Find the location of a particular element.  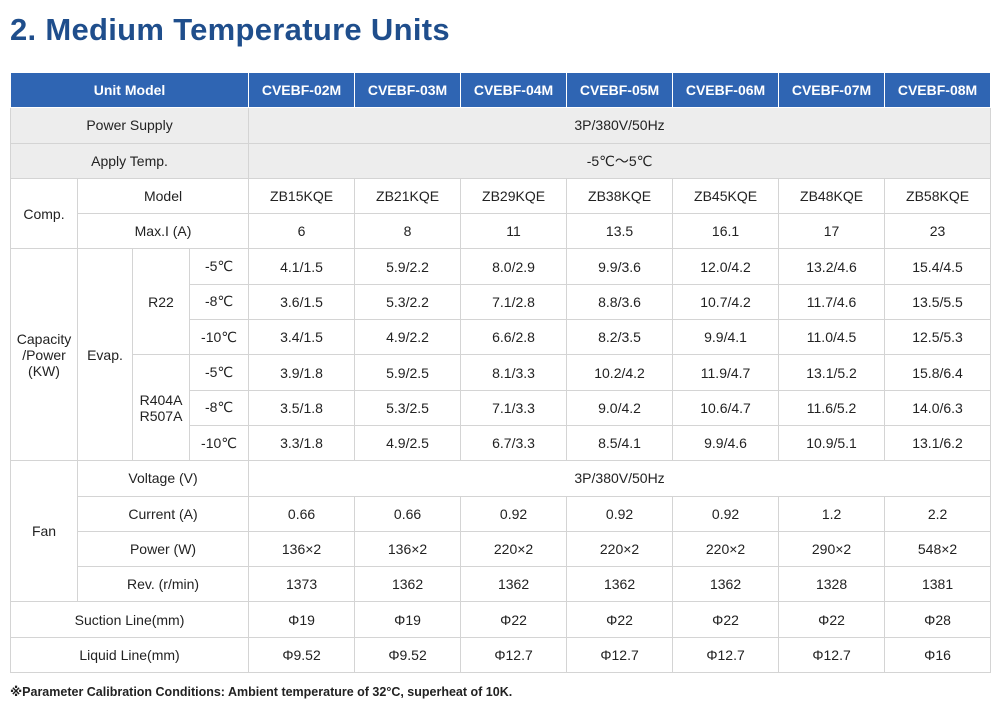

row-label-power-supply: Power Supply is located at coordinates (129, 125).